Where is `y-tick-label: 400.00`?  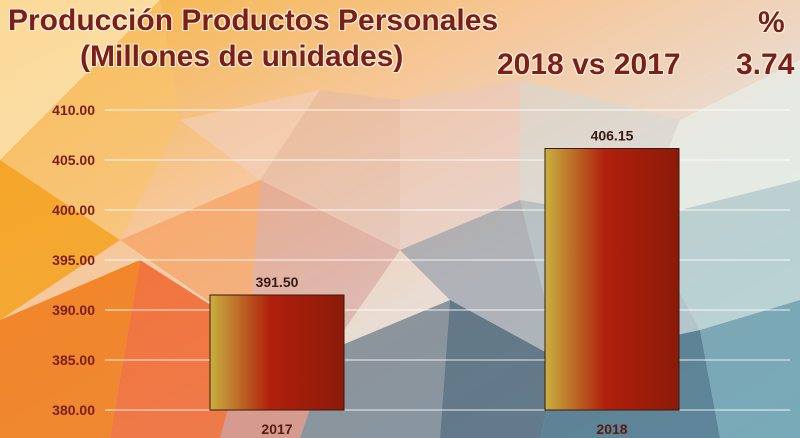 y-tick-label: 400.00 is located at coordinates (73, 210).